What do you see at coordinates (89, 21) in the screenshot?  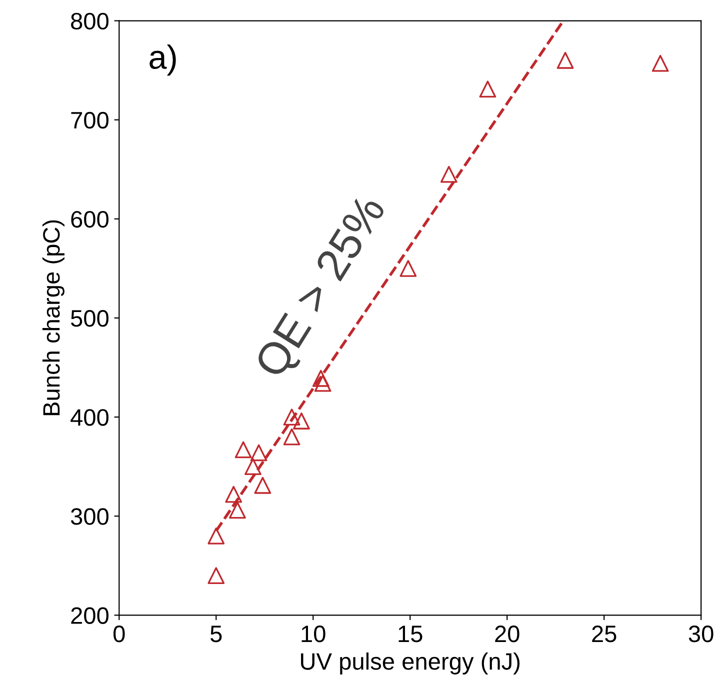 I see `y-tick-label: 800` at bounding box center [89, 21].